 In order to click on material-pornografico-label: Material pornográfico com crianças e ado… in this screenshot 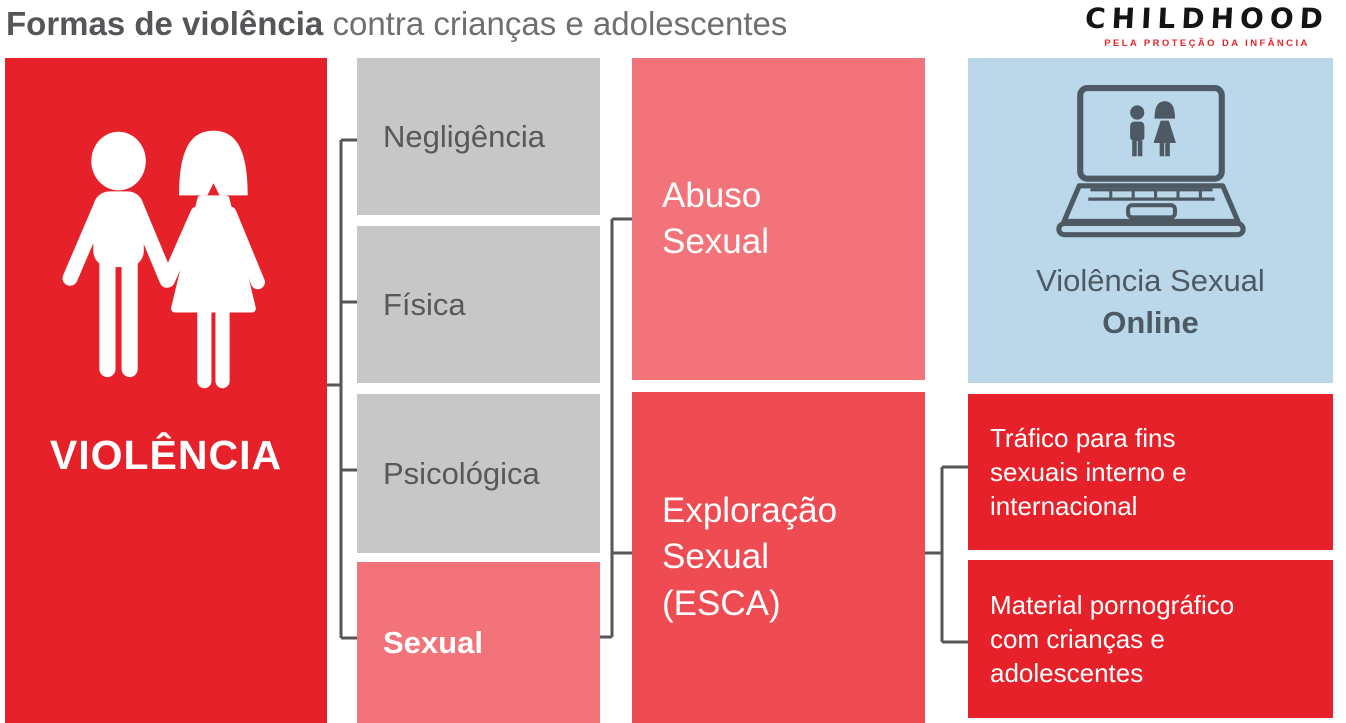, I will do `click(1112, 639)`.